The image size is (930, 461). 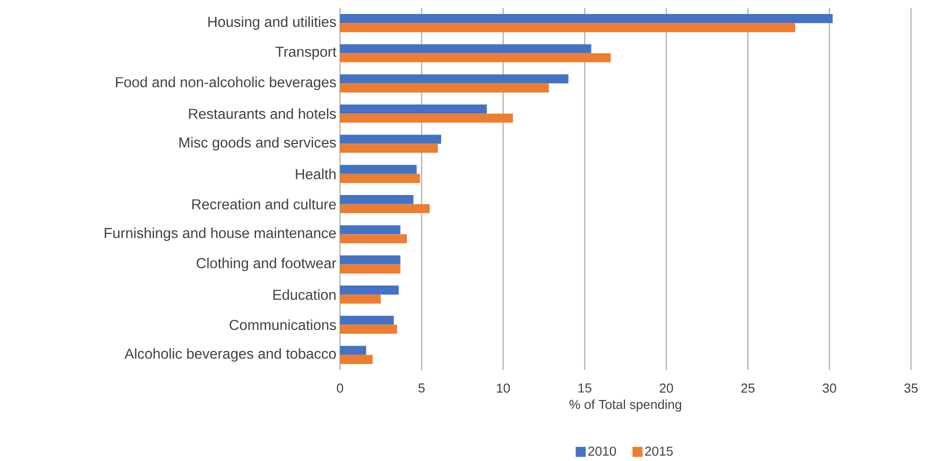 I want to click on x-tick-label: 30, so click(x=829, y=388).